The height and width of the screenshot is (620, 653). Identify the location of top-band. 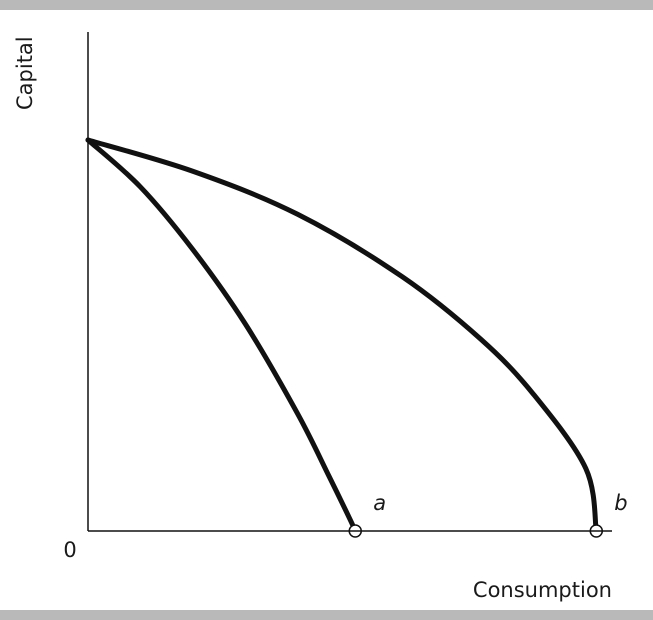
(326, 5).